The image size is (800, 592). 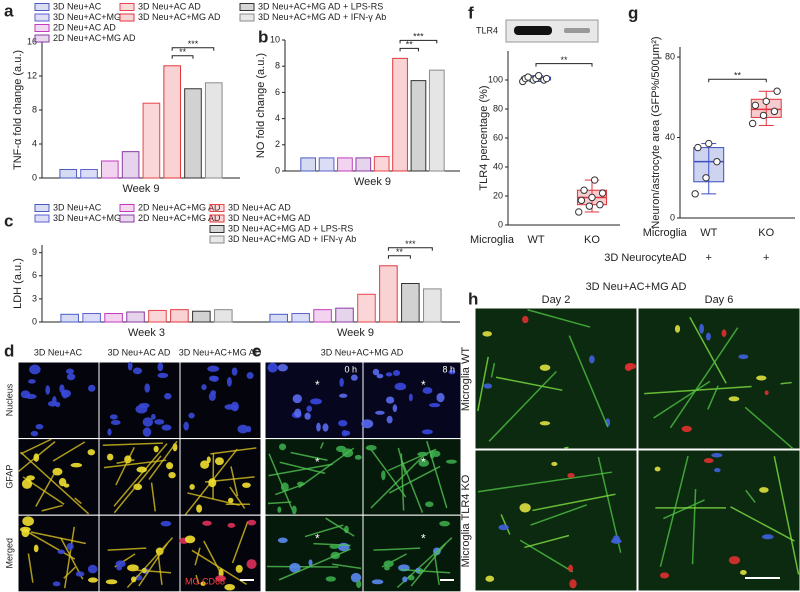 What do you see at coordinates (9, 553) in the screenshot?
I see `row-label: Merged` at bounding box center [9, 553].